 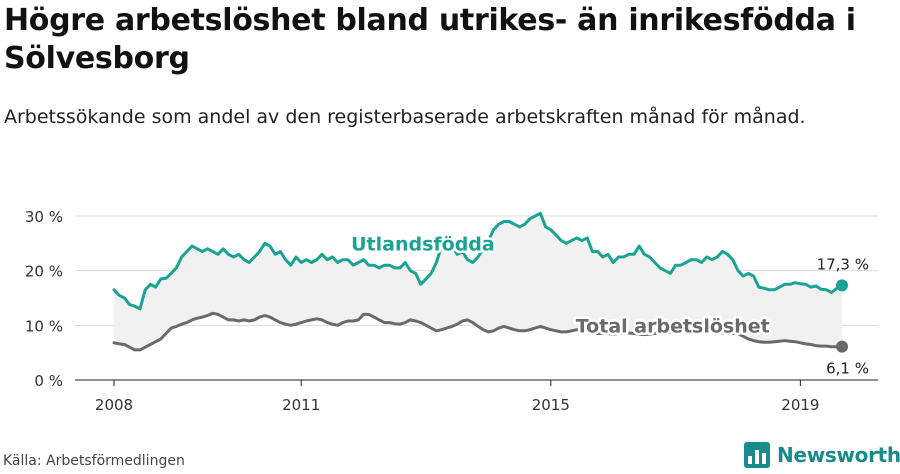 What do you see at coordinates (44, 217) in the screenshot?
I see `y-tick-label: 30 %` at bounding box center [44, 217].